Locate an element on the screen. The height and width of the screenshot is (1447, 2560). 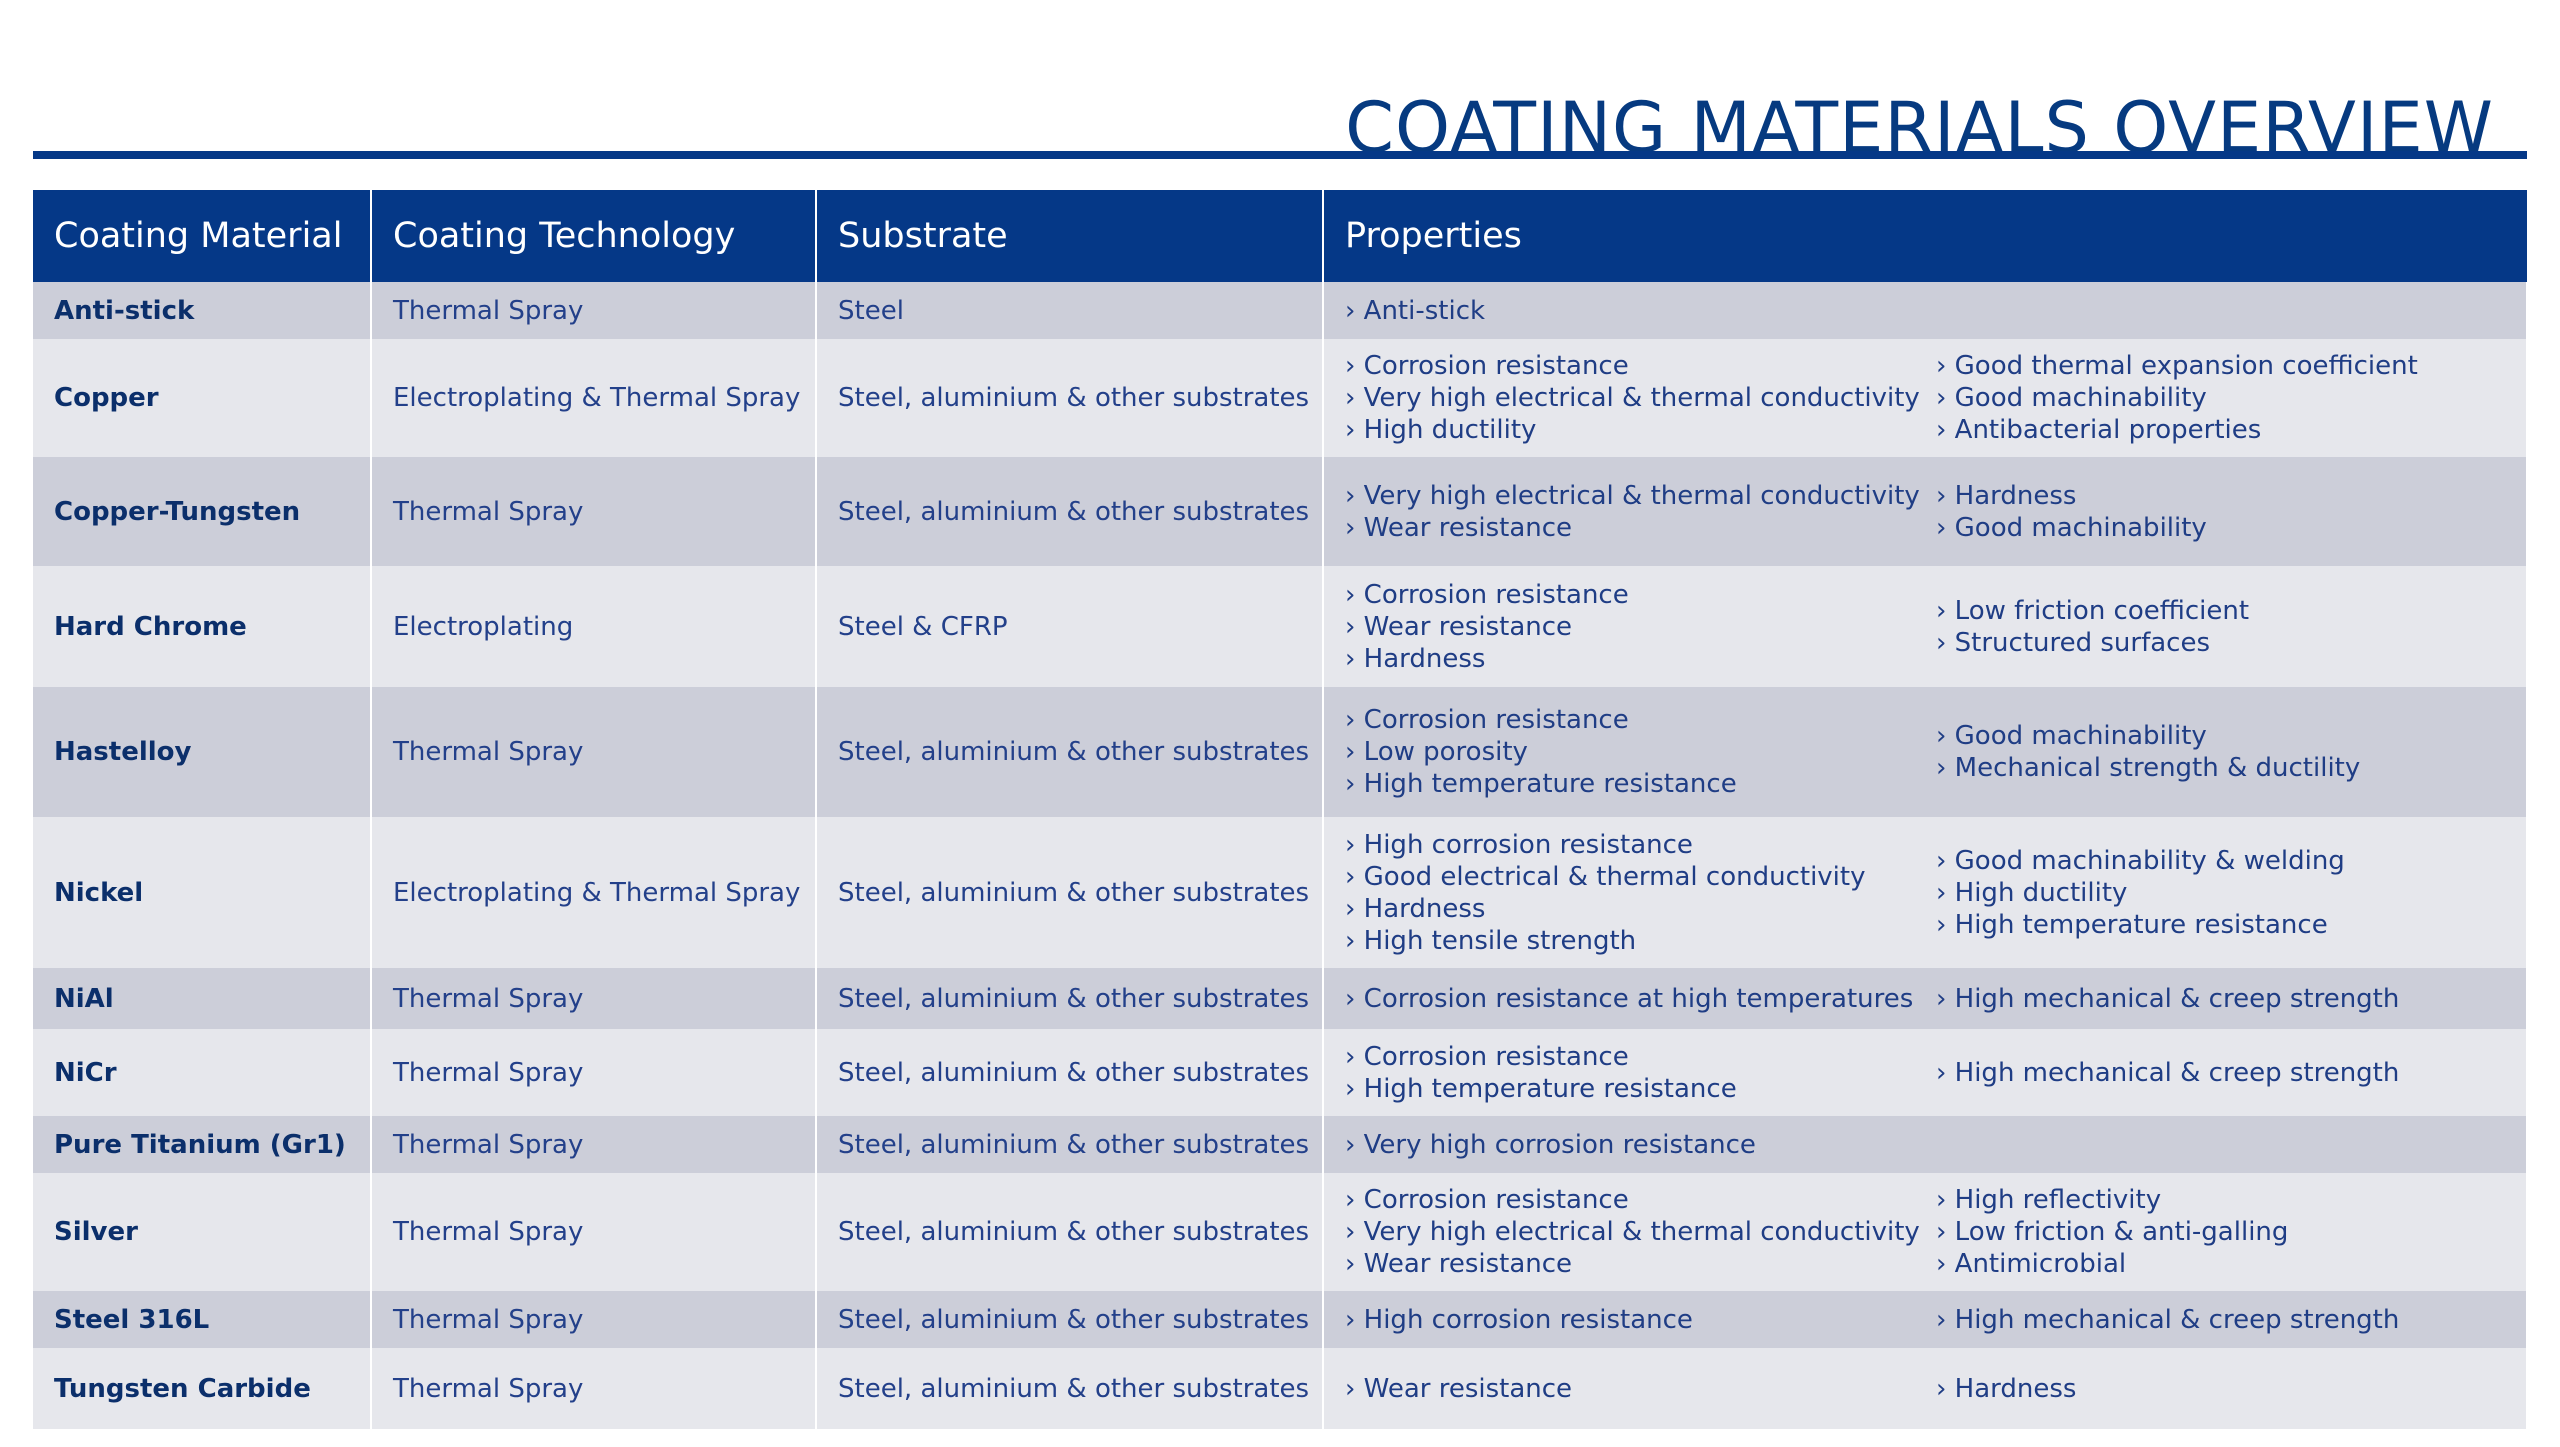
header-substrate: Substrate is located at coordinates (1070, 236).